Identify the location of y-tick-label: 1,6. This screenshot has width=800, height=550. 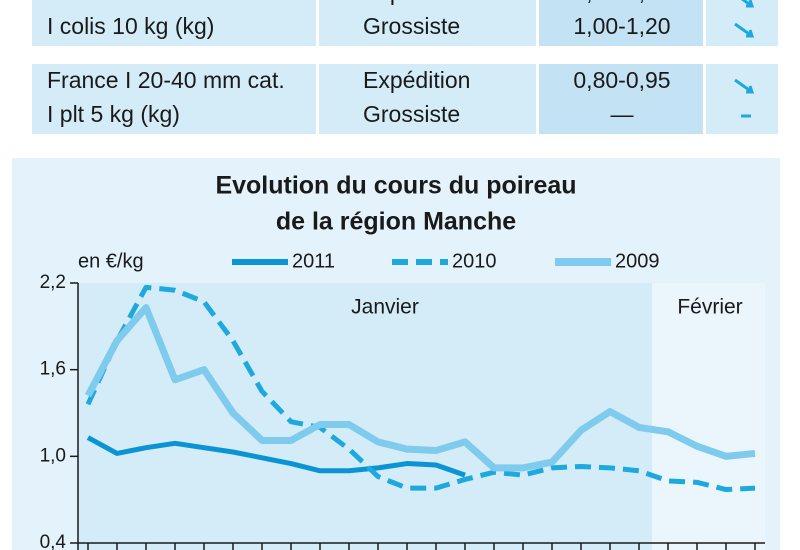
(53, 369).